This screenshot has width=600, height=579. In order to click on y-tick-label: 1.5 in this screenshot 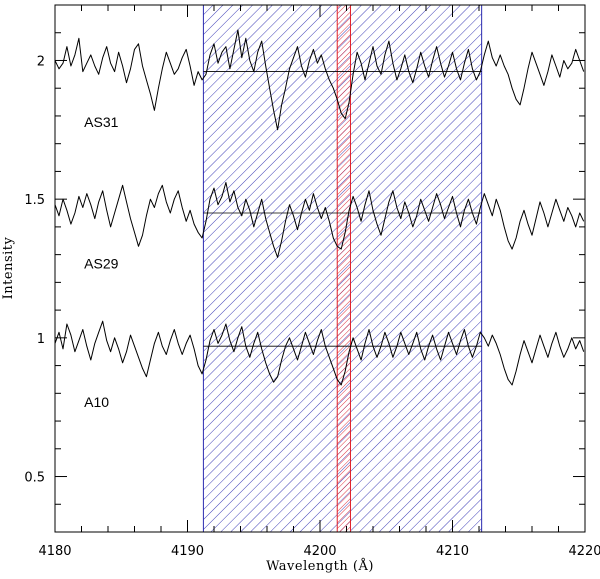, I will do `click(34, 200)`.